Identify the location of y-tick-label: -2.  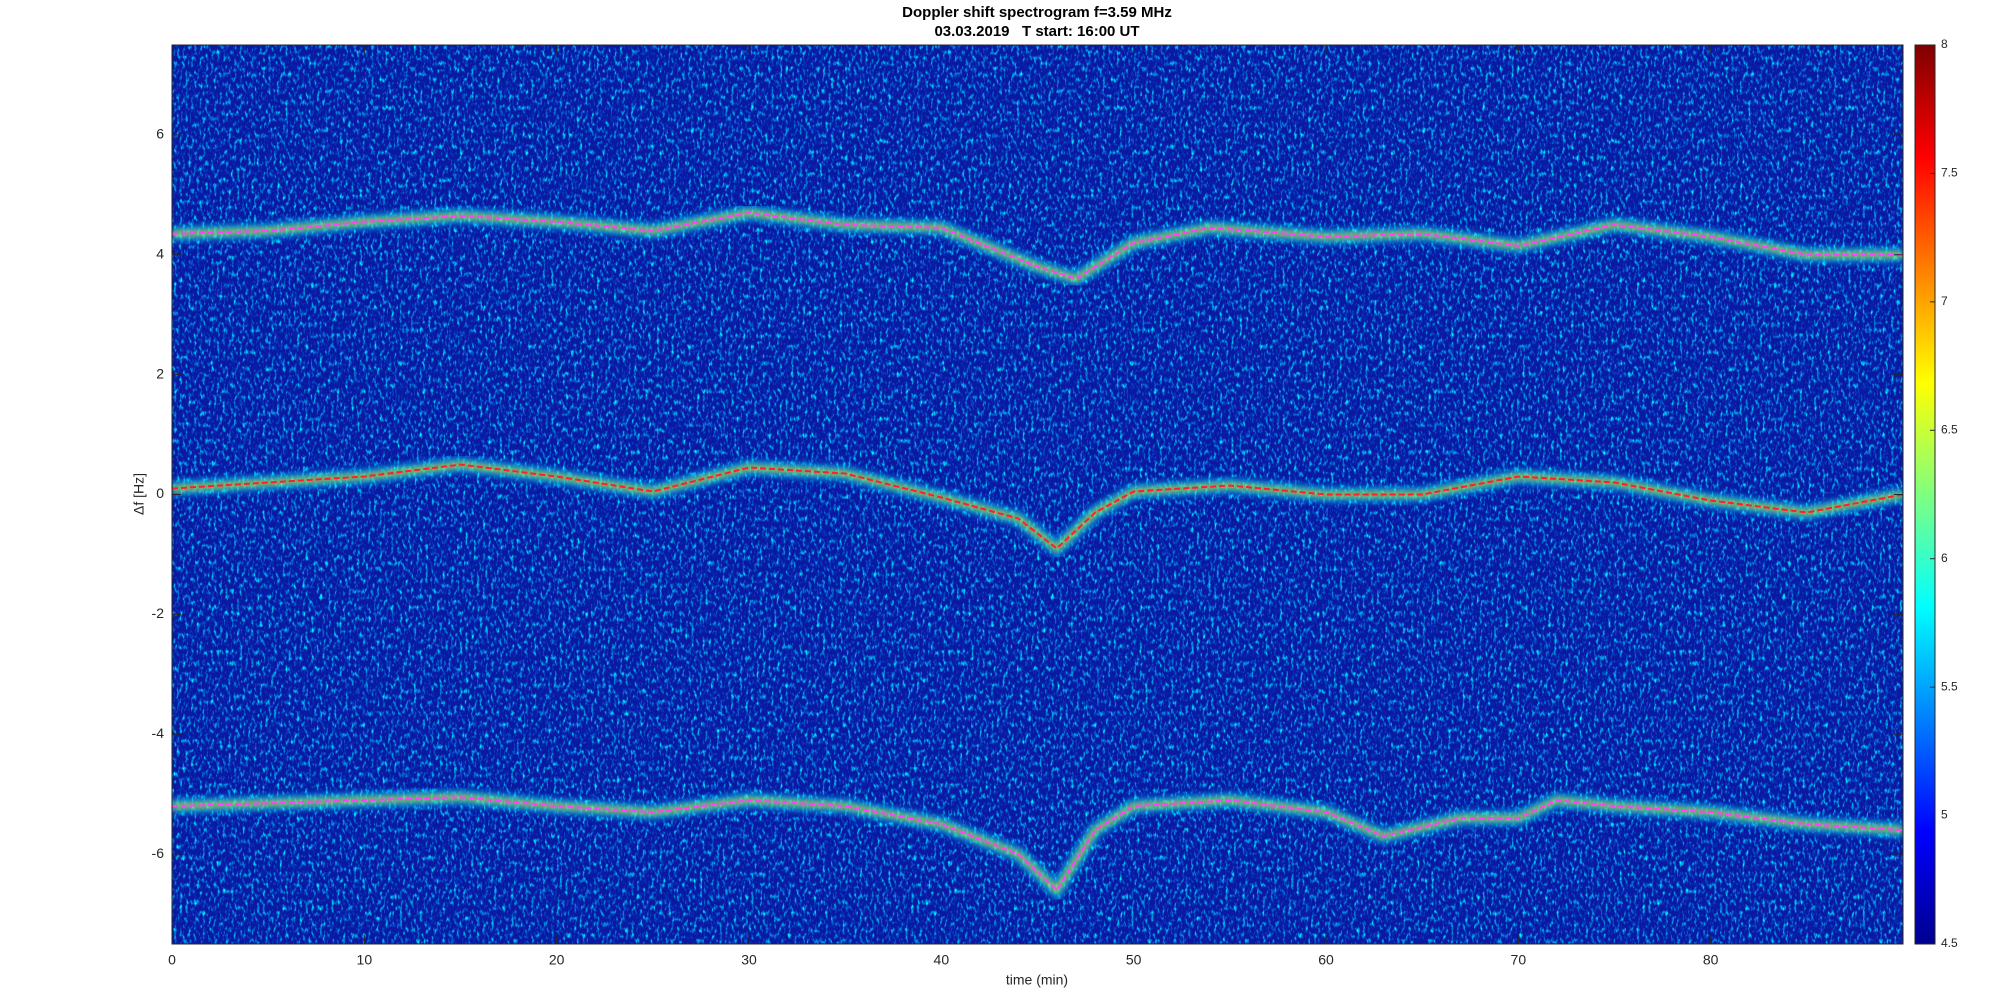
(158, 613).